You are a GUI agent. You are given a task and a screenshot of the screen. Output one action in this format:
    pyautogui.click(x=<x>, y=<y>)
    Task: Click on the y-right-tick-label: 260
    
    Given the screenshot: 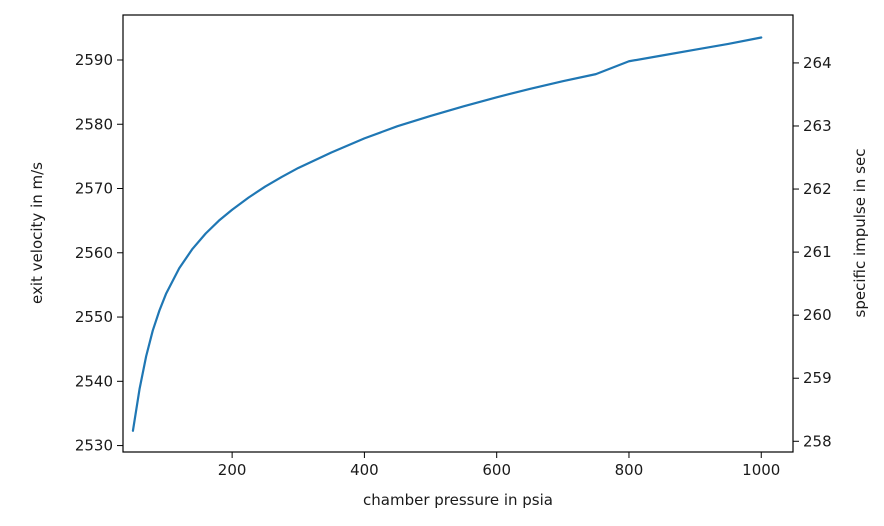 What is the action you would take?
    pyautogui.click(x=817, y=315)
    